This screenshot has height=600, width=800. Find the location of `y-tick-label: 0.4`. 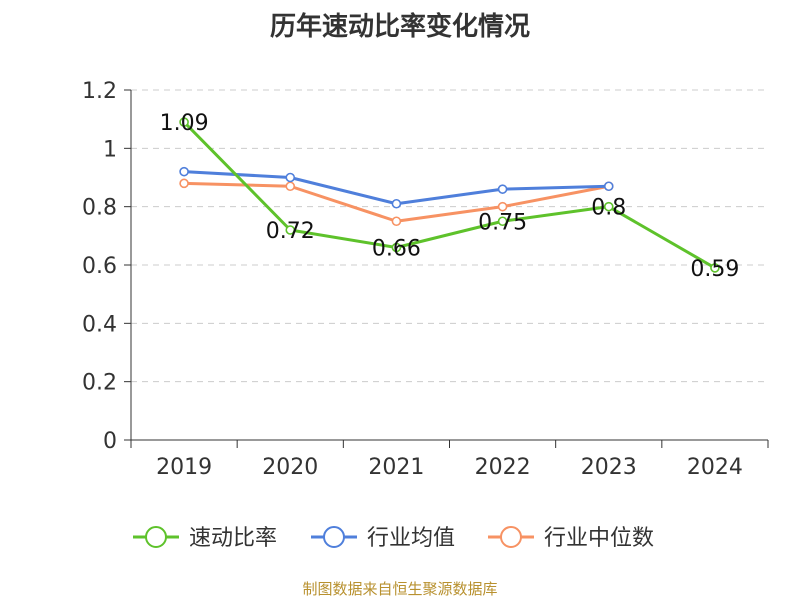

y-tick-label: 0.4 is located at coordinates (99, 324).